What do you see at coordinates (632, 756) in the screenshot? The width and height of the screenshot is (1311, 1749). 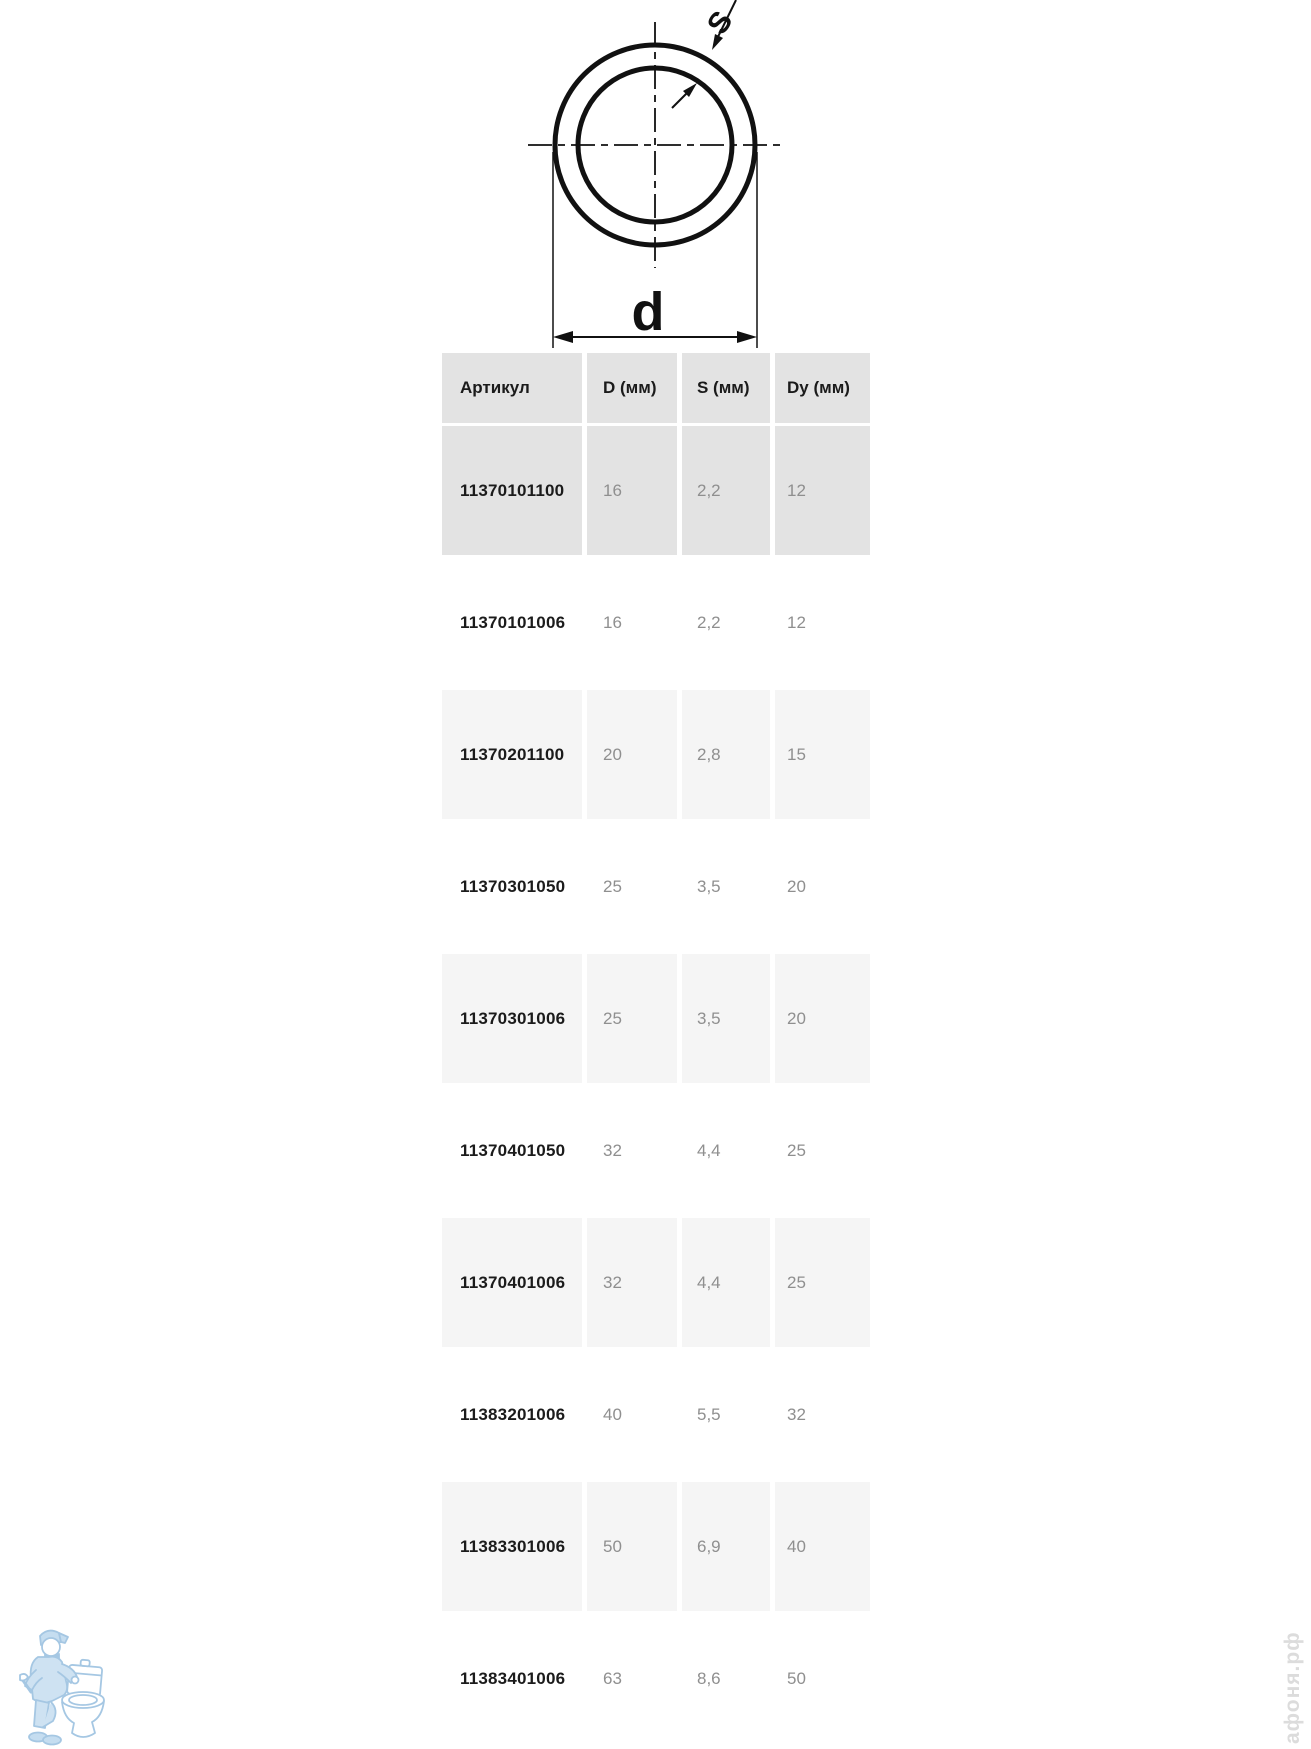 I see `d-cell: 20` at bounding box center [632, 756].